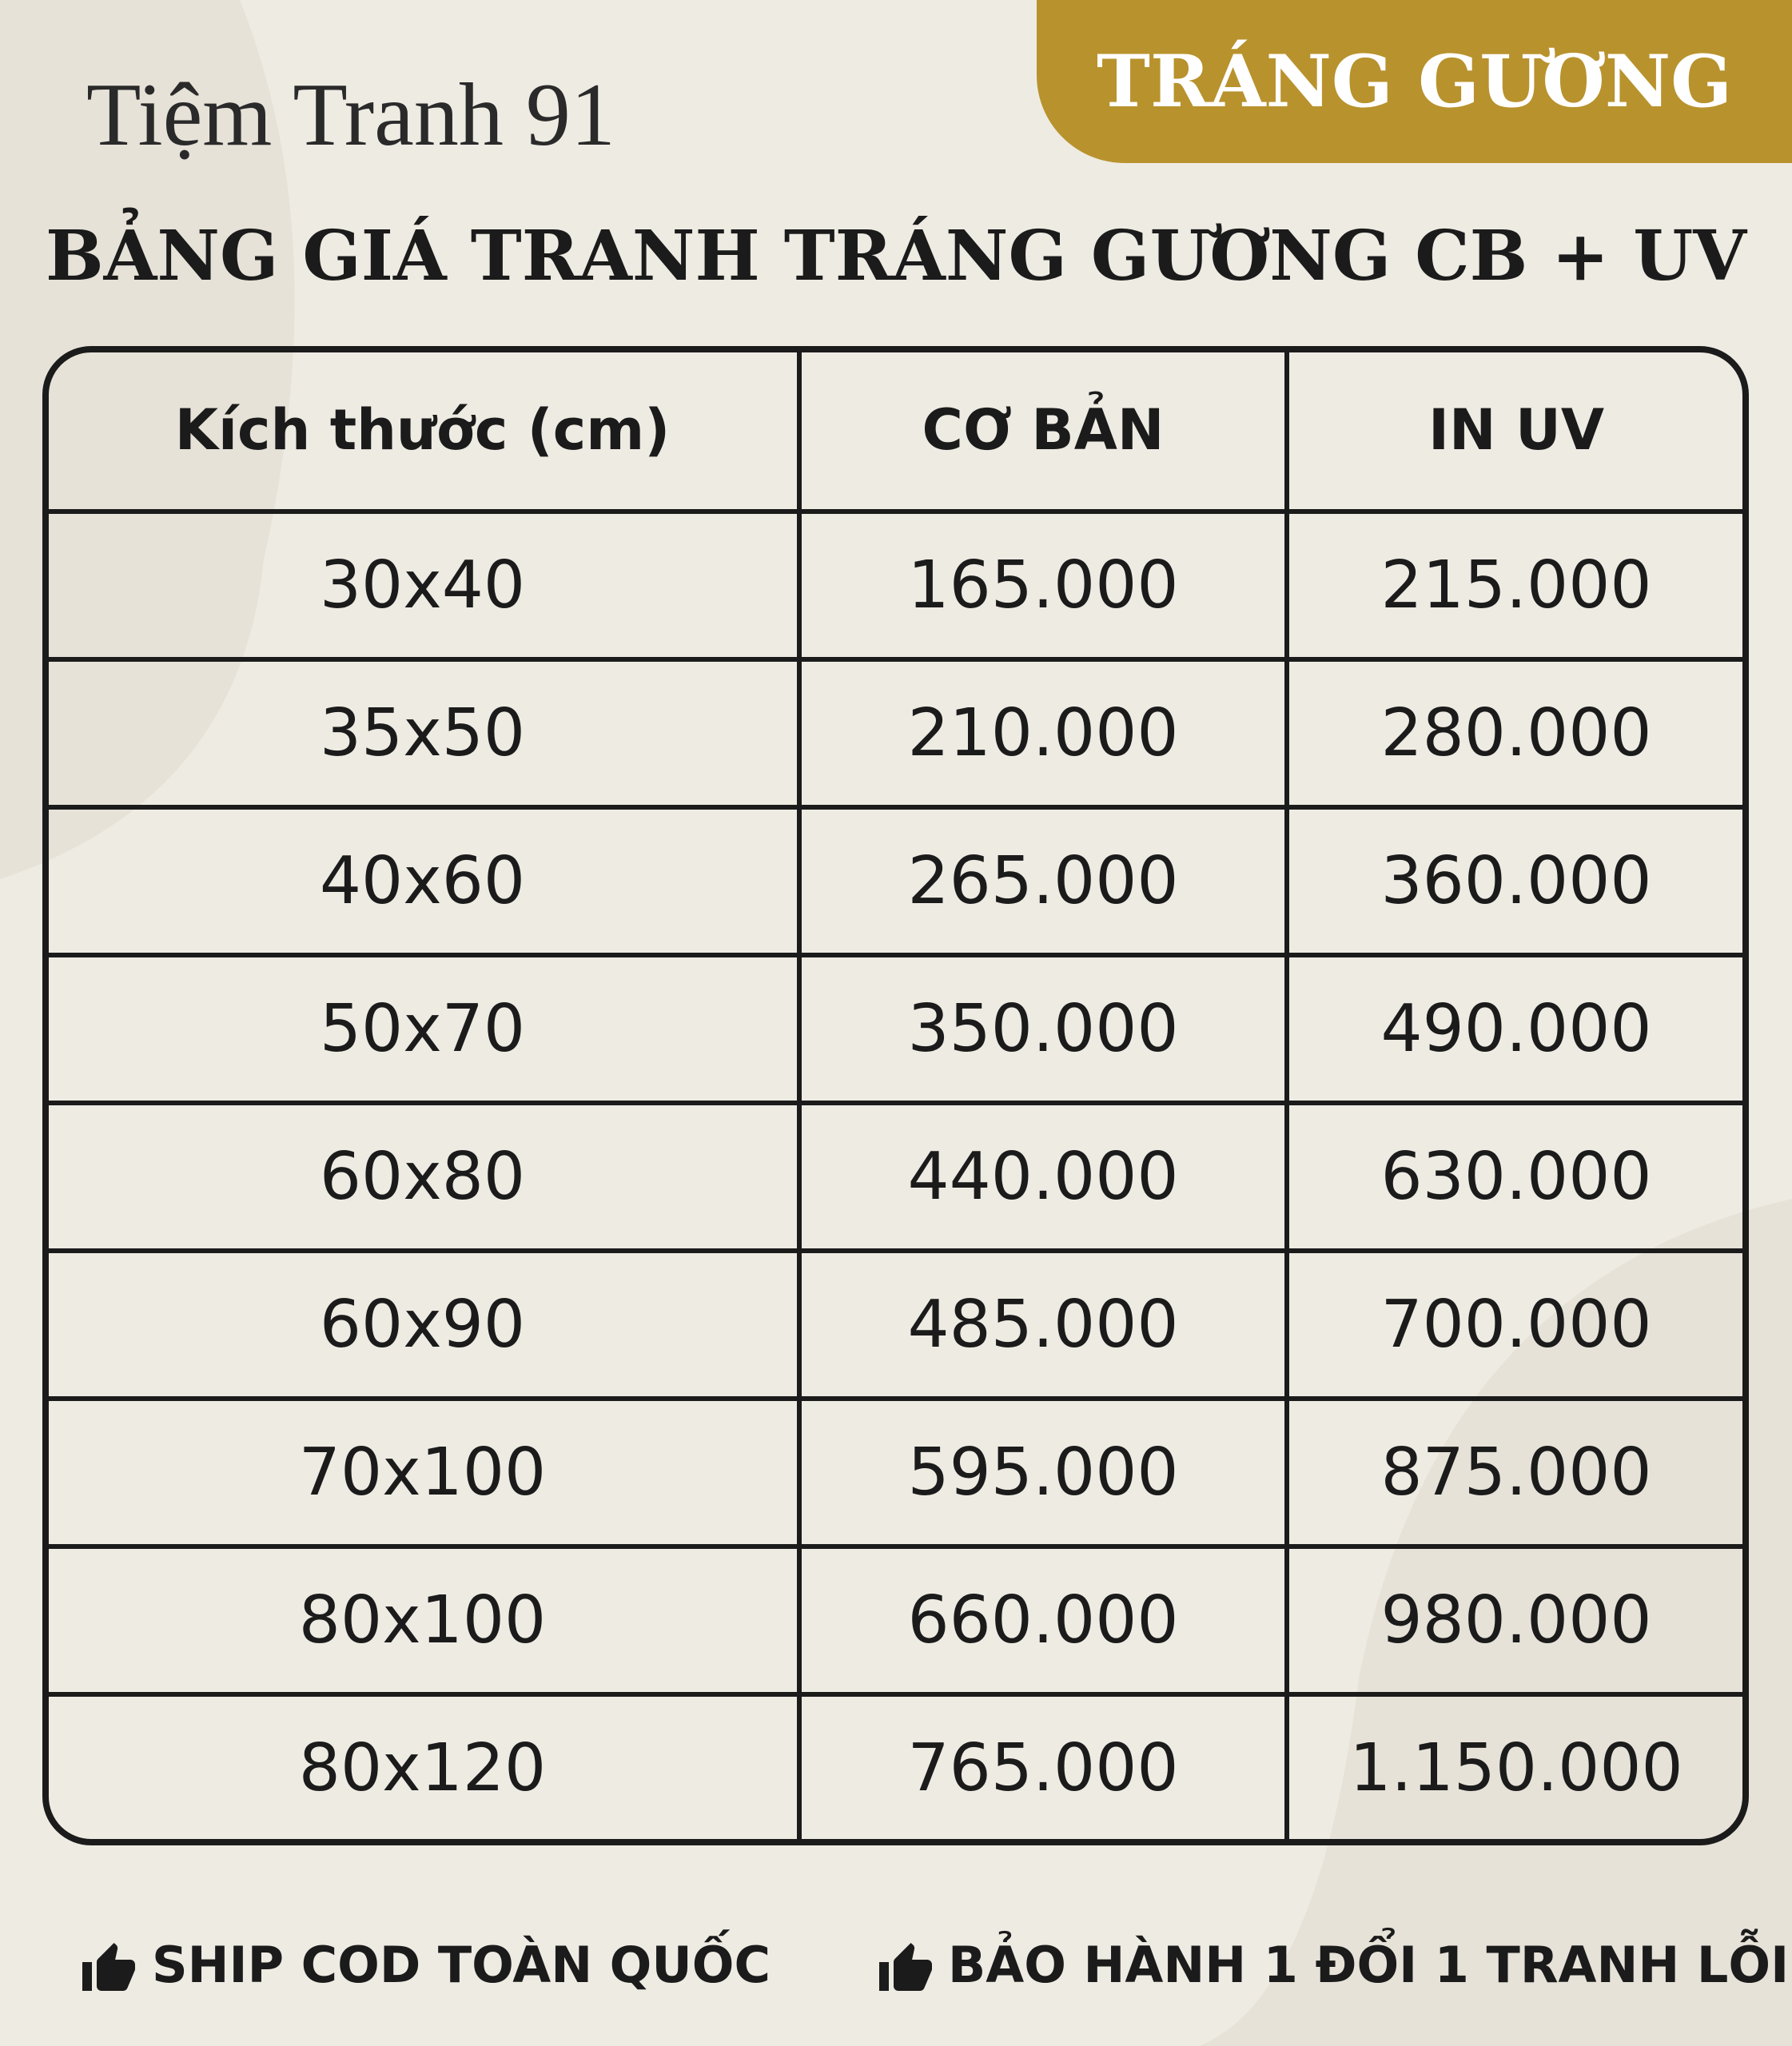 The width and height of the screenshot is (1792, 2046). Describe the element at coordinates (1369, 1965) in the screenshot. I see `footer-item: BẢO HÀNH 1 ĐỔI 1 TRANH LỖI` at that location.